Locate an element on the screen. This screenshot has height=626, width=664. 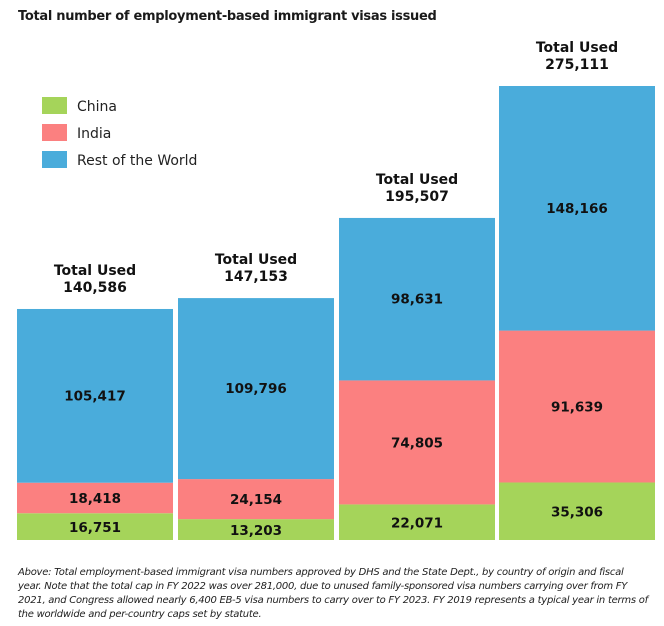
bar-outline-fy-2020 is located at coordinates (256, 419).